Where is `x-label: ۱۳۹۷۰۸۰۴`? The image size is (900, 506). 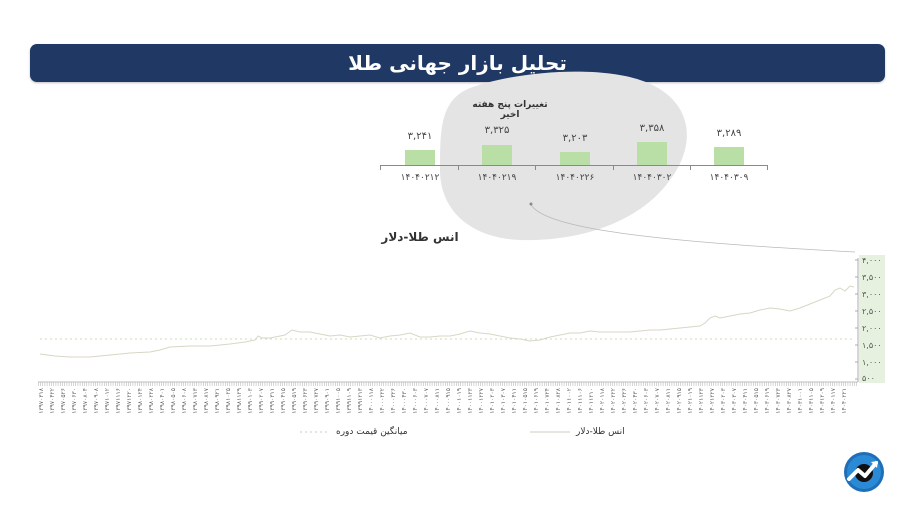
x-label: ۱۳۹۷۰۸۰۴ is located at coordinates (85, 401).